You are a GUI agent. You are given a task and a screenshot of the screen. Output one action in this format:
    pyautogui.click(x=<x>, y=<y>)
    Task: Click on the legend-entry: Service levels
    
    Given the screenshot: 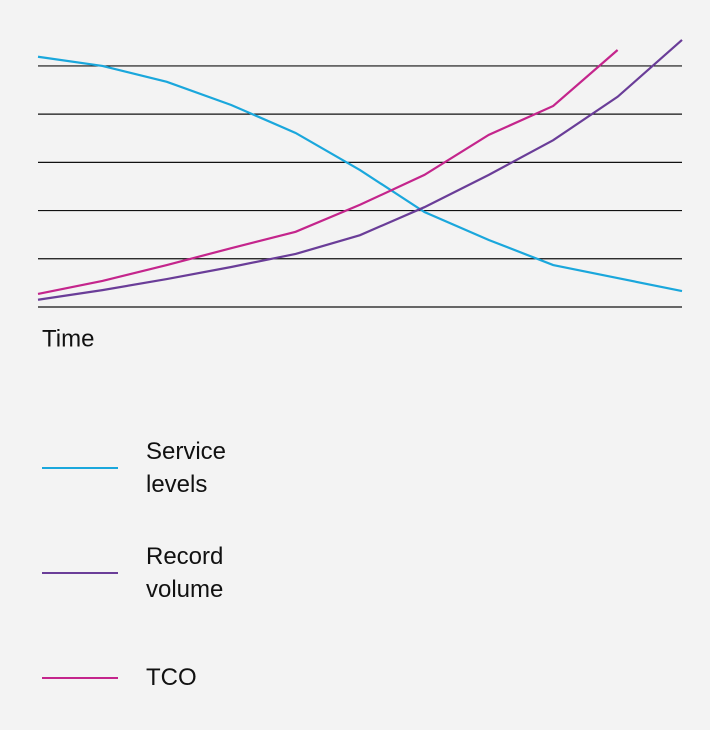 What is the action you would take?
    pyautogui.click(x=154, y=467)
    